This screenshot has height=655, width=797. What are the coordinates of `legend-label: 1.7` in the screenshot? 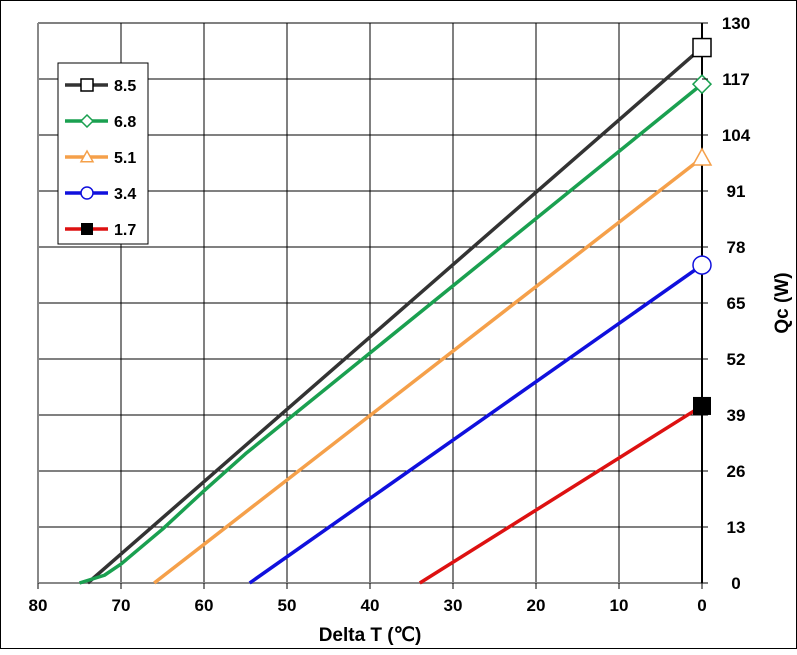 It's located at (125, 230).